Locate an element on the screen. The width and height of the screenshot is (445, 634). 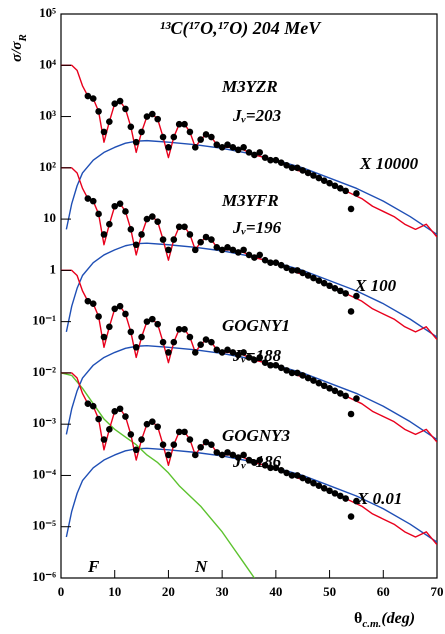
y-tick-label: 10⁻⁶ is located at coordinates (44, 576).